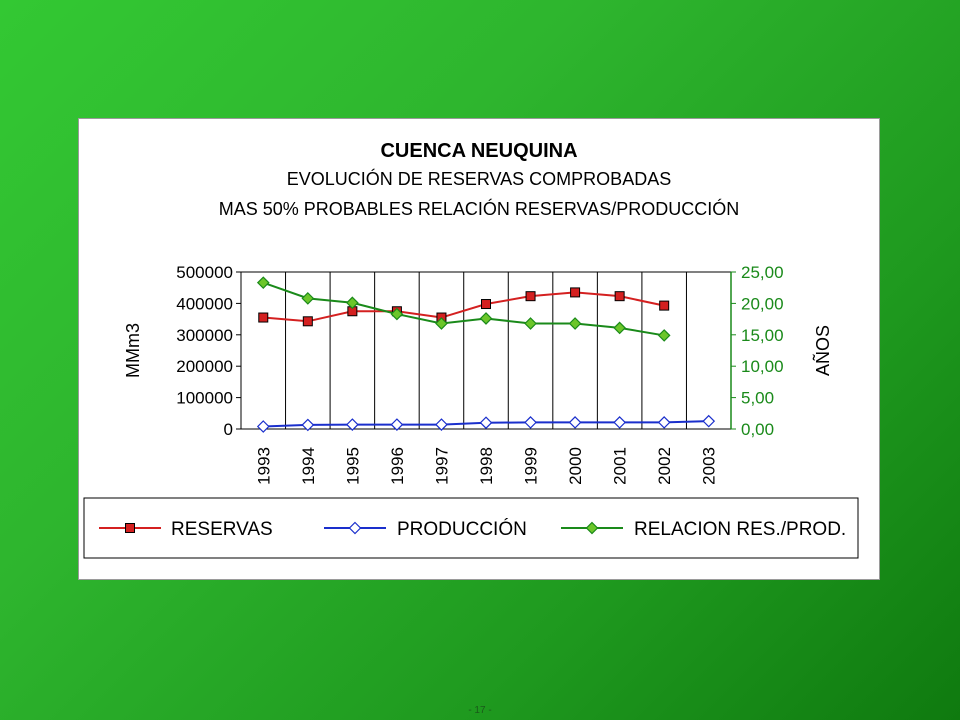 The height and width of the screenshot is (720, 960). Describe the element at coordinates (531, 466) in the screenshot. I see `x-tick-label: 1999` at that location.